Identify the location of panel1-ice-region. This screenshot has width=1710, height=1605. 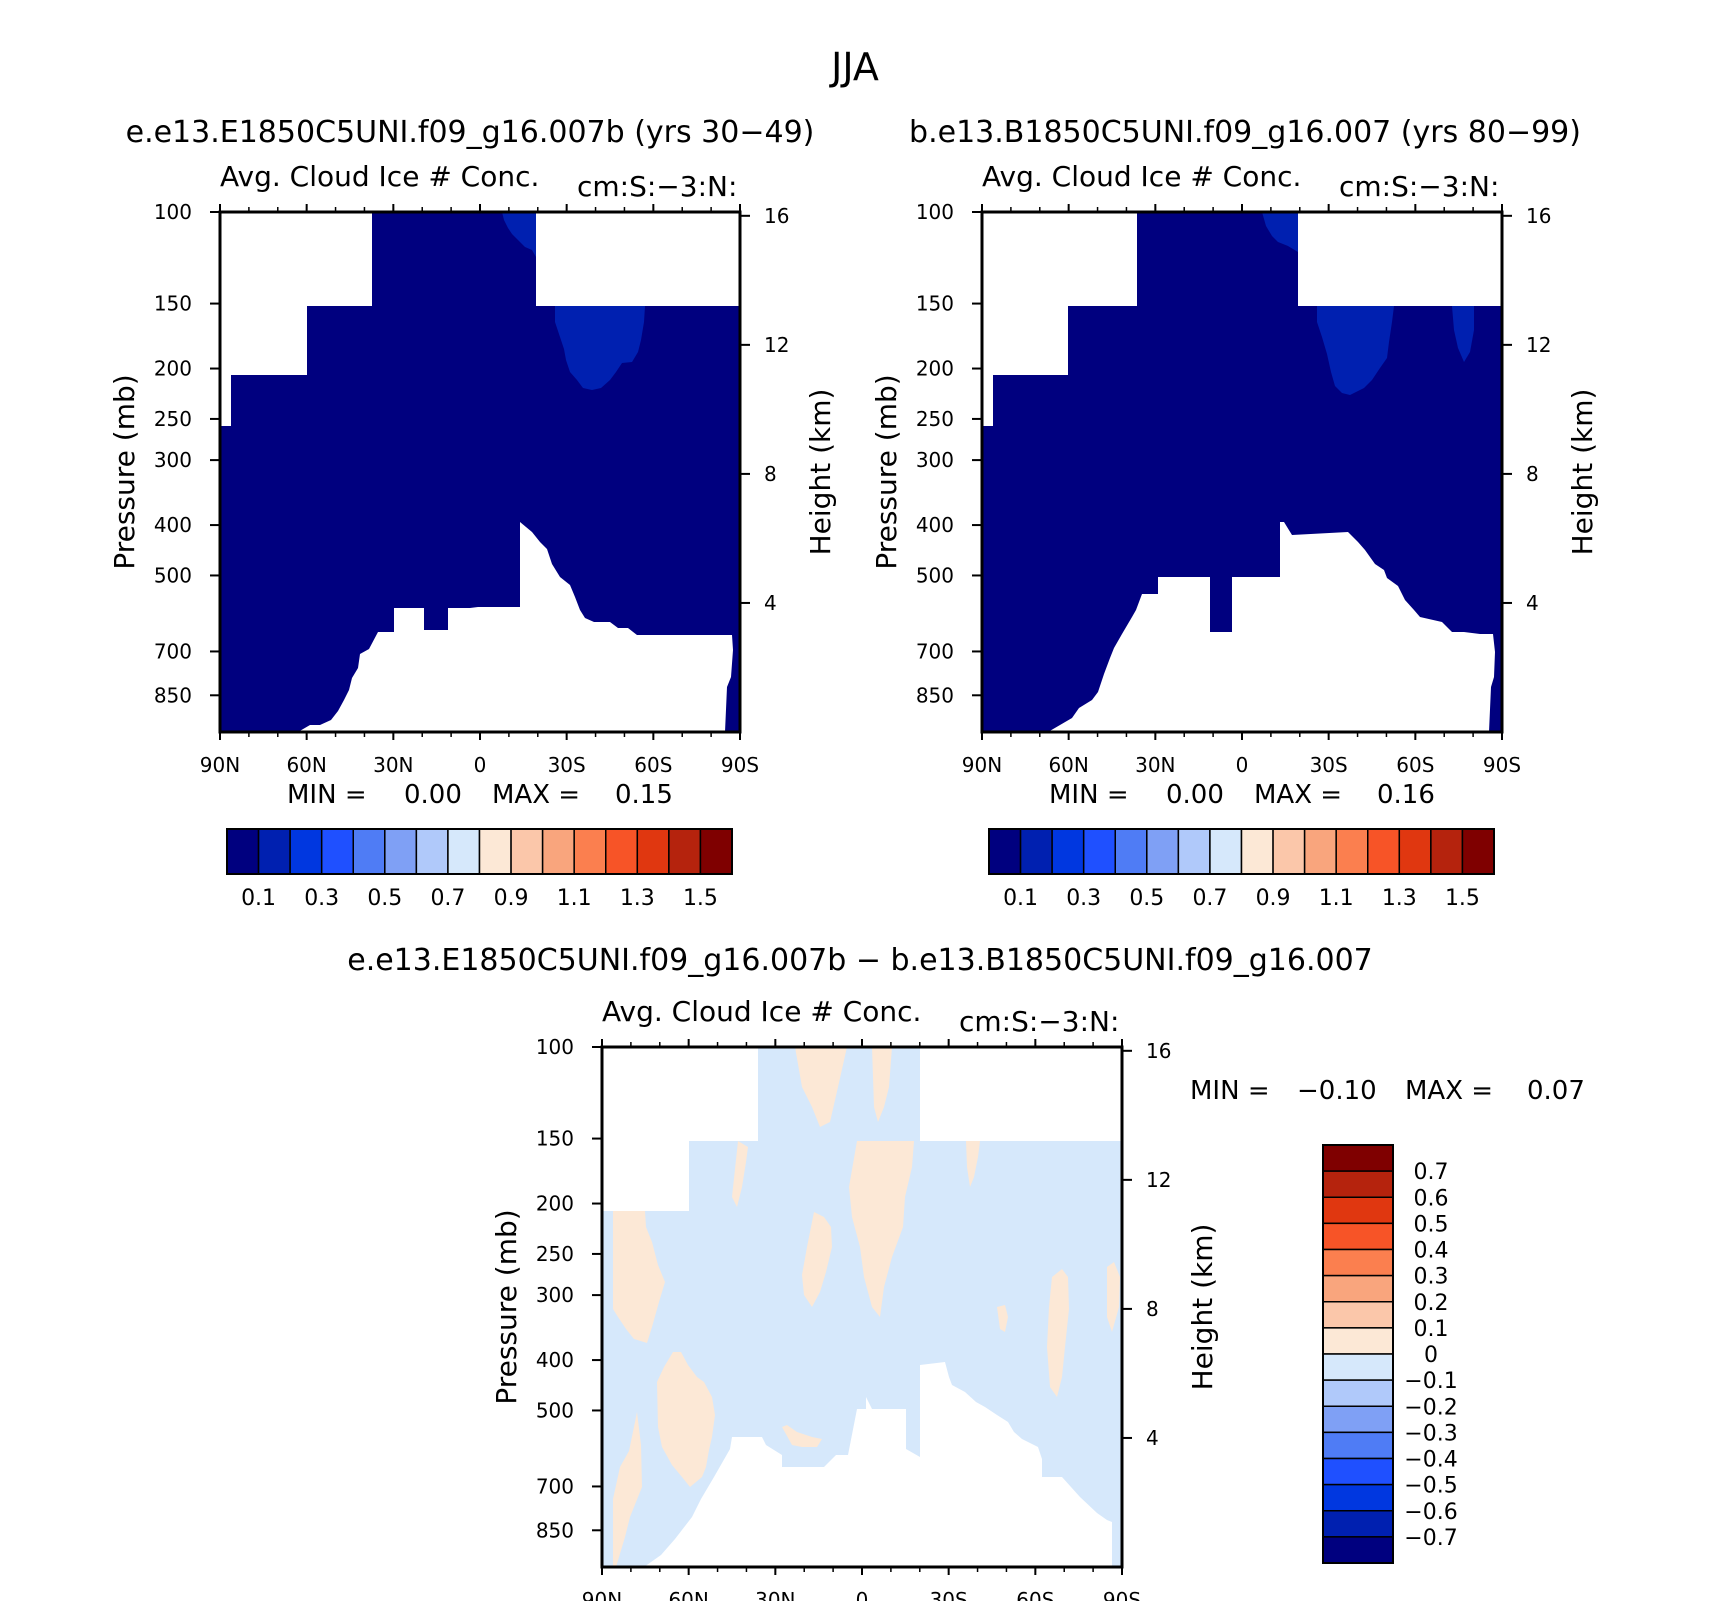
(480, 472).